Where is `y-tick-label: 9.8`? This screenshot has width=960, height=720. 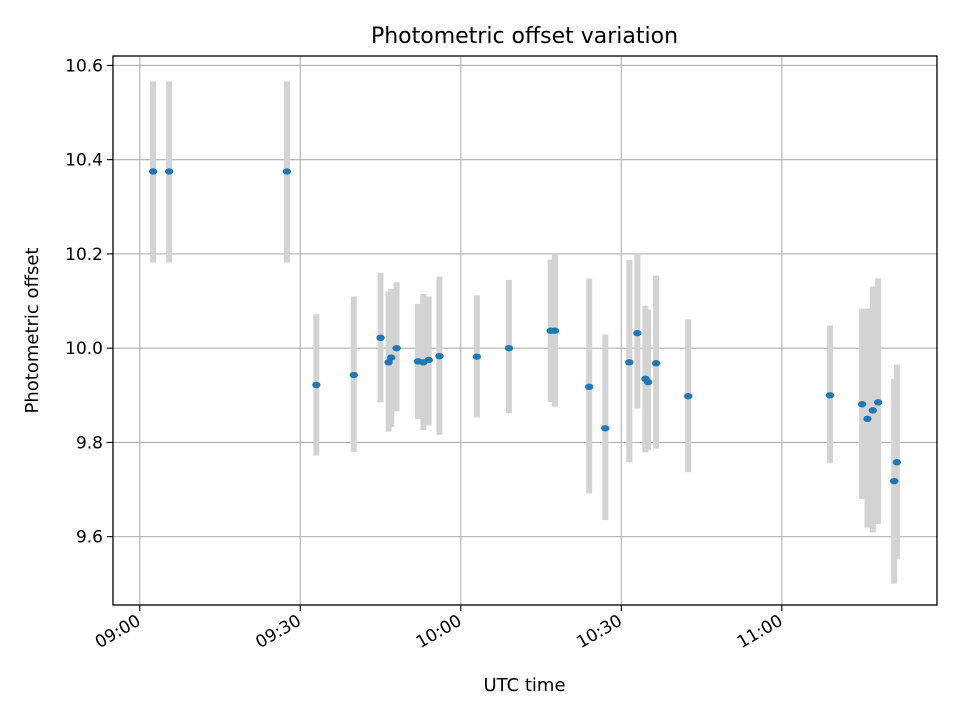 y-tick-label: 9.8 is located at coordinates (89, 443).